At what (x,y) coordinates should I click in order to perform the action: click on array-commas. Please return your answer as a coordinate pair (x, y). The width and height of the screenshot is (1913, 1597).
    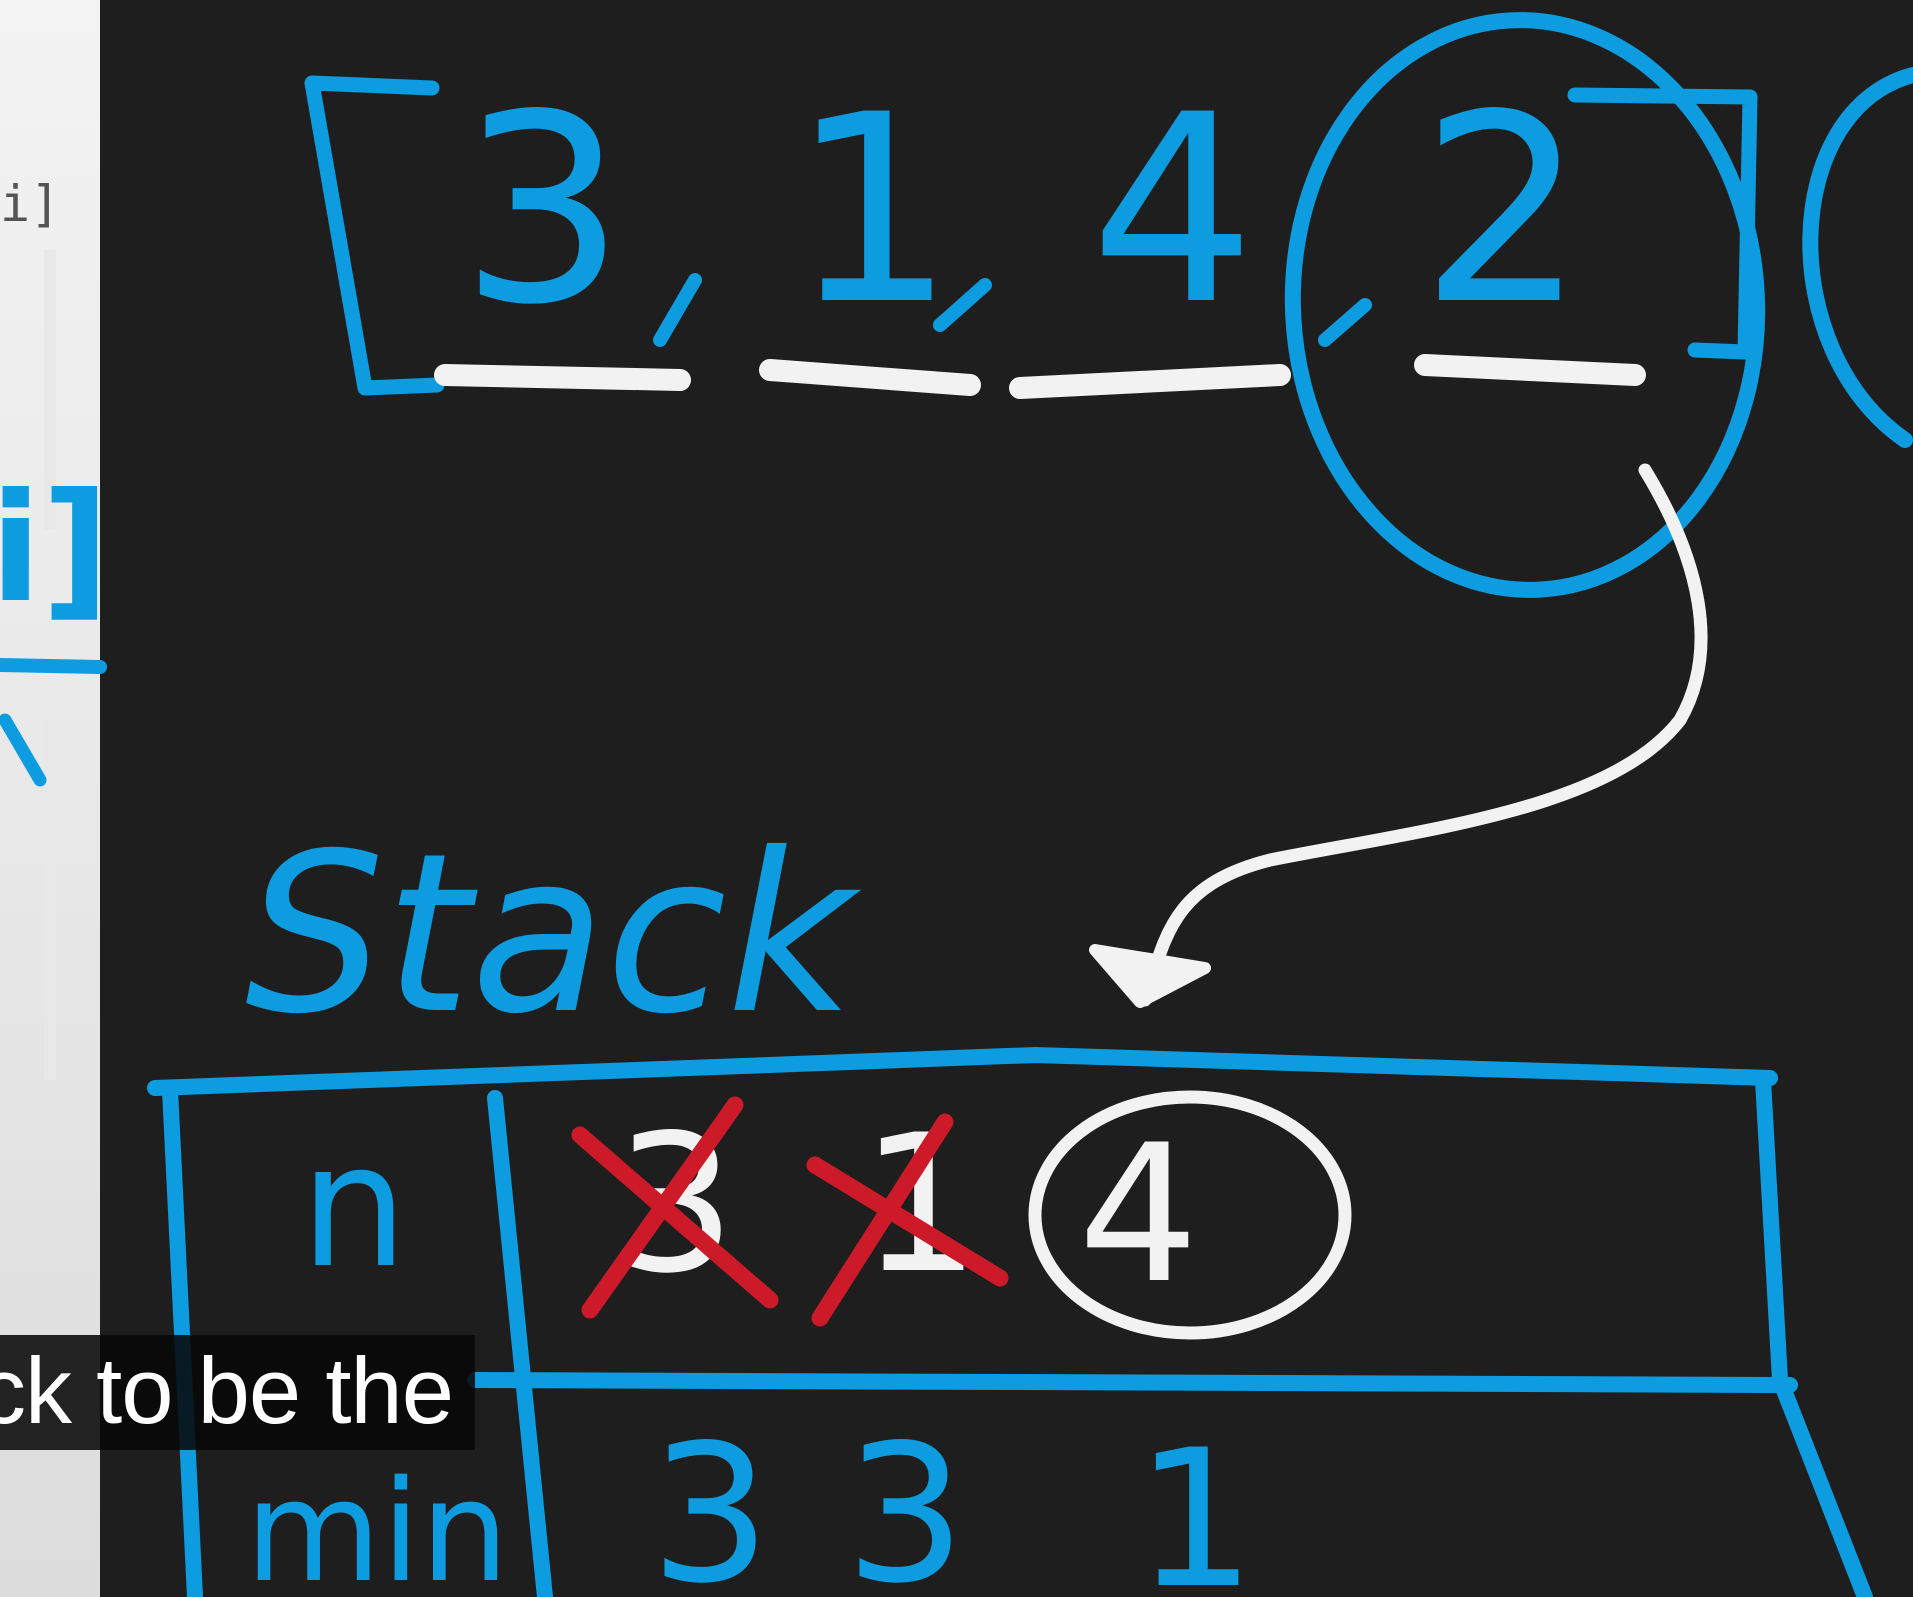
    Looking at the image, I should click on (1012, 310).